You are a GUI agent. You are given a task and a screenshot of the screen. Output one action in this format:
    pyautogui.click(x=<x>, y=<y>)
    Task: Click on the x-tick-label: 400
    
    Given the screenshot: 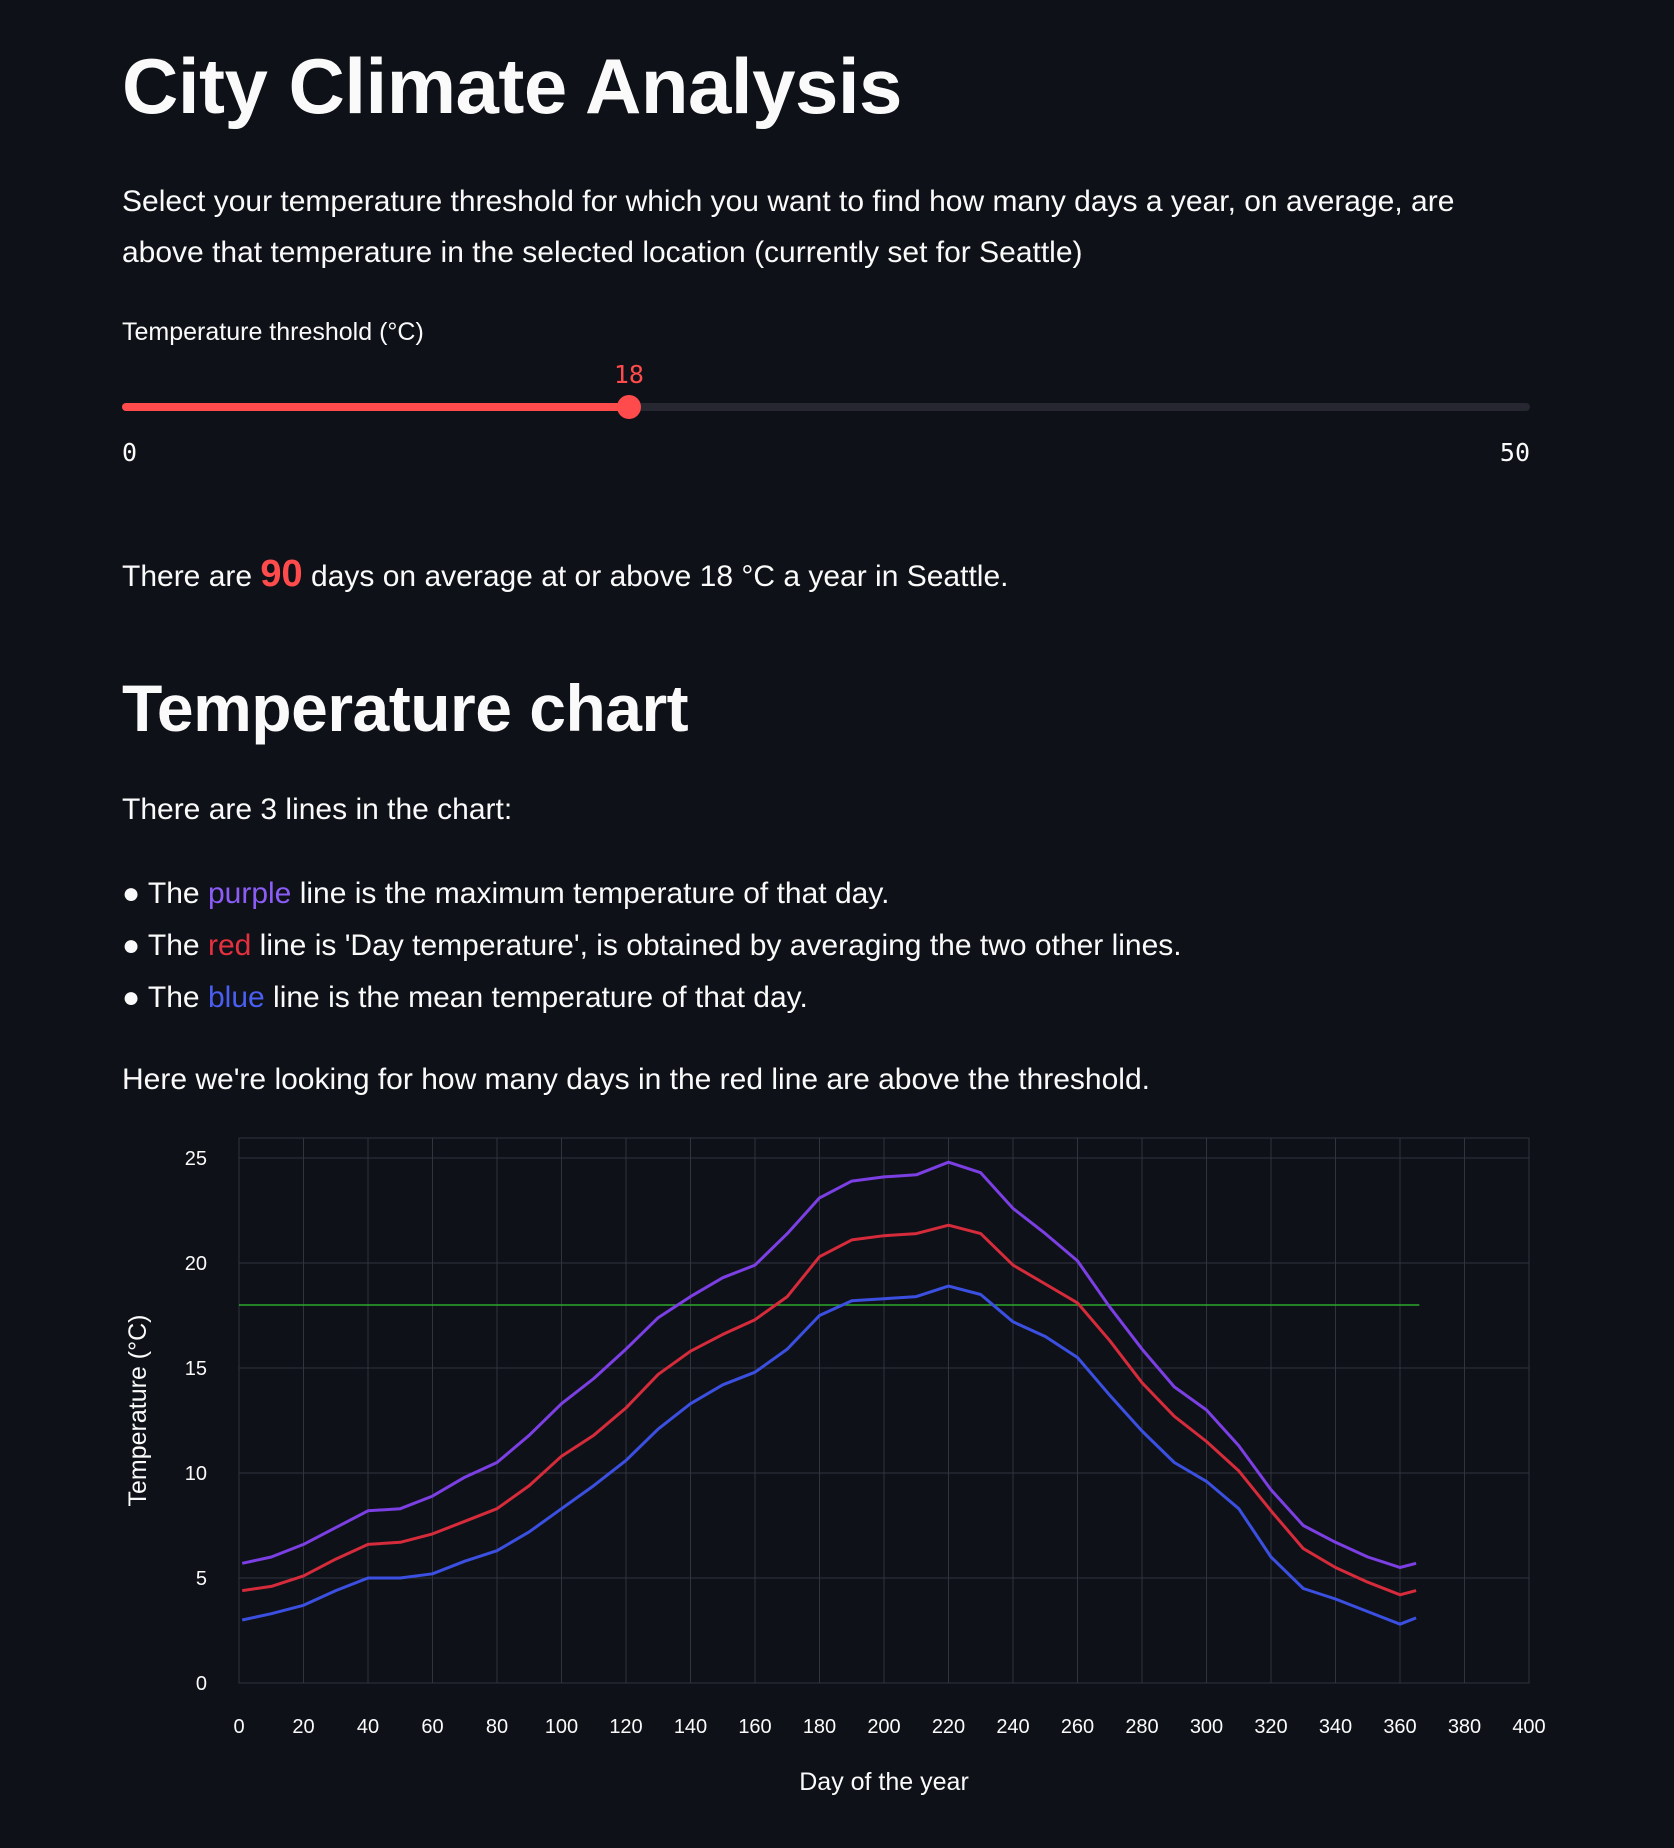 What is the action you would take?
    pyautogui.click(x=1528, y=1727)
    